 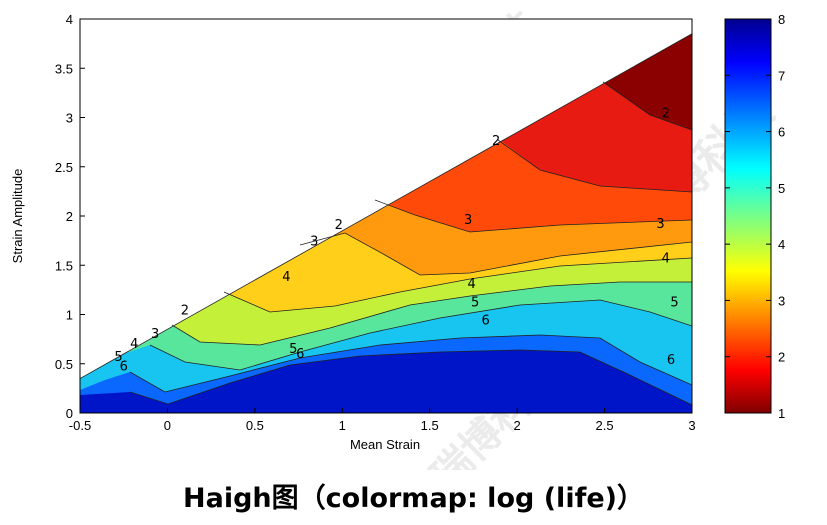 I want to click on colorbar-tick-label: 3, so click(x=781, y=300).